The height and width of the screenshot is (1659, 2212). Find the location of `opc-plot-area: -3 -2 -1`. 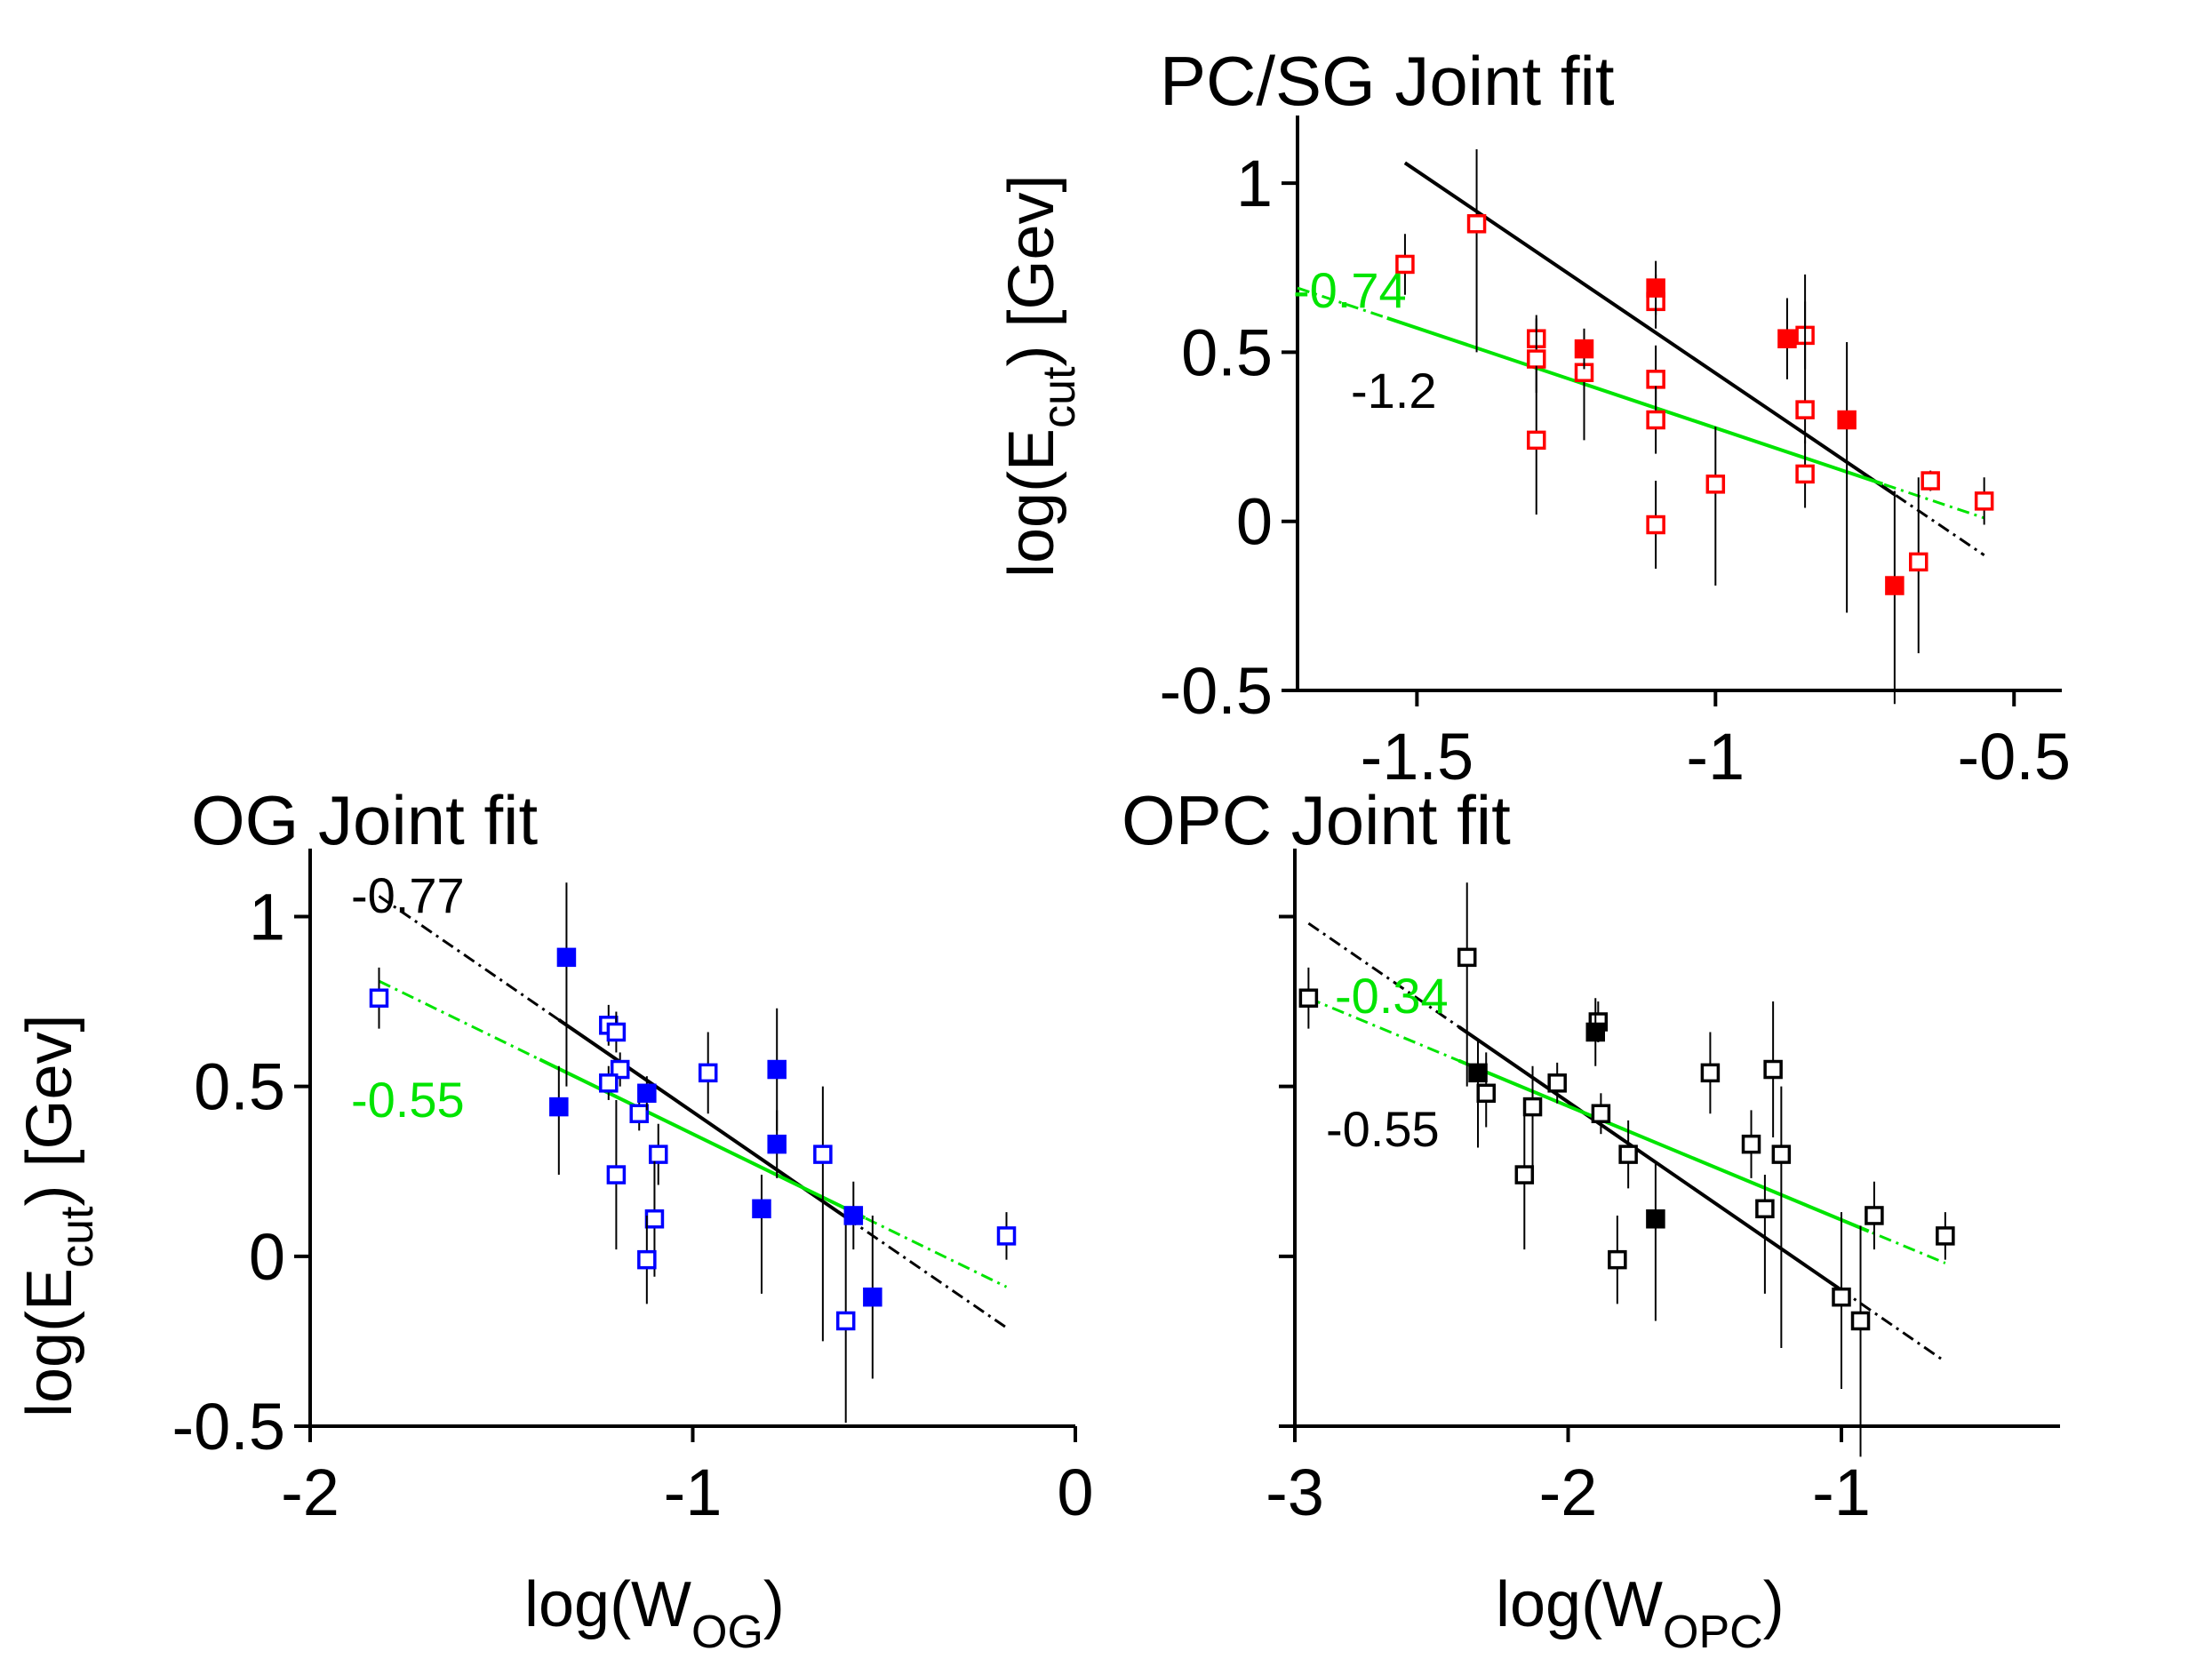

opc-plot-area: -3 -2 -1 is located at coordinates (1663, 1189).